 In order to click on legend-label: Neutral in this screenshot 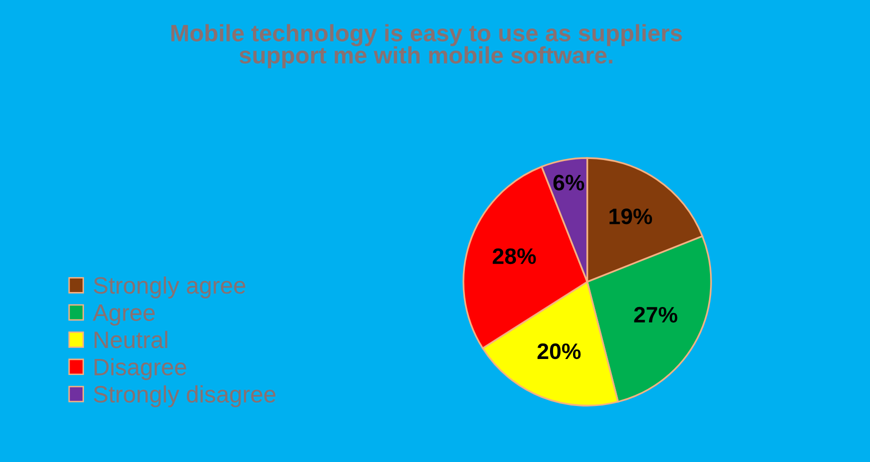, I will do `click(131, 339)`.